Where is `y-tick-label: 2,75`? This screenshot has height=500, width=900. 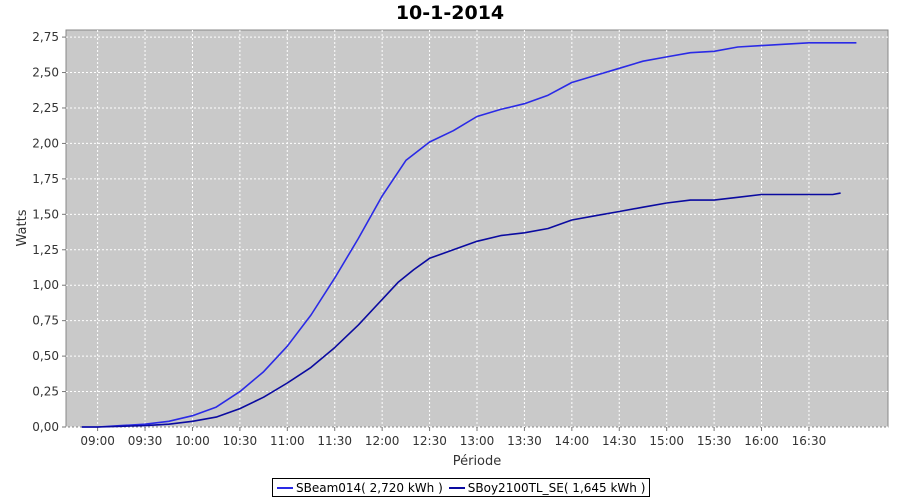 y-tick-label: 2,75 is located at coordinates (45, 37).